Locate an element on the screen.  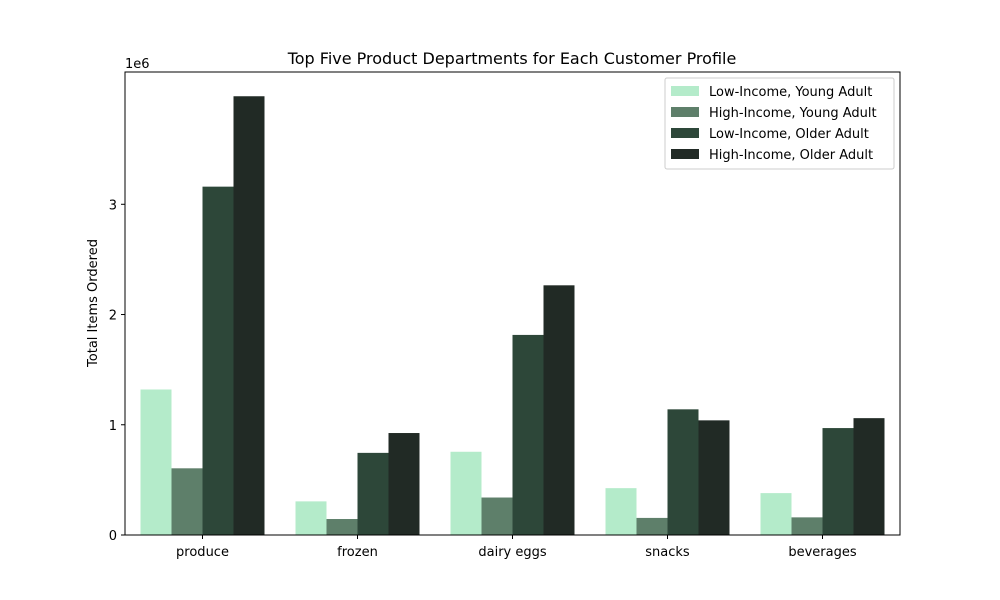
x-tick-label: dairy eggs is located at coordinates (512, 552).